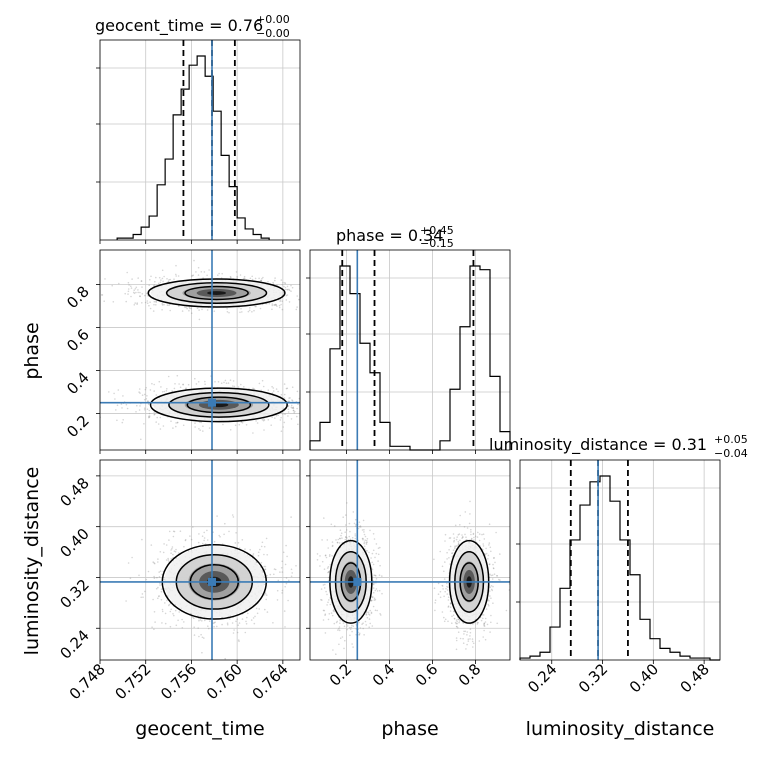  What do you see at coordinates (395, 237) in the screenshot?
I see `title-phase: phase = 0.34 +0.45 −0.15` at bounding box center [395, 237].